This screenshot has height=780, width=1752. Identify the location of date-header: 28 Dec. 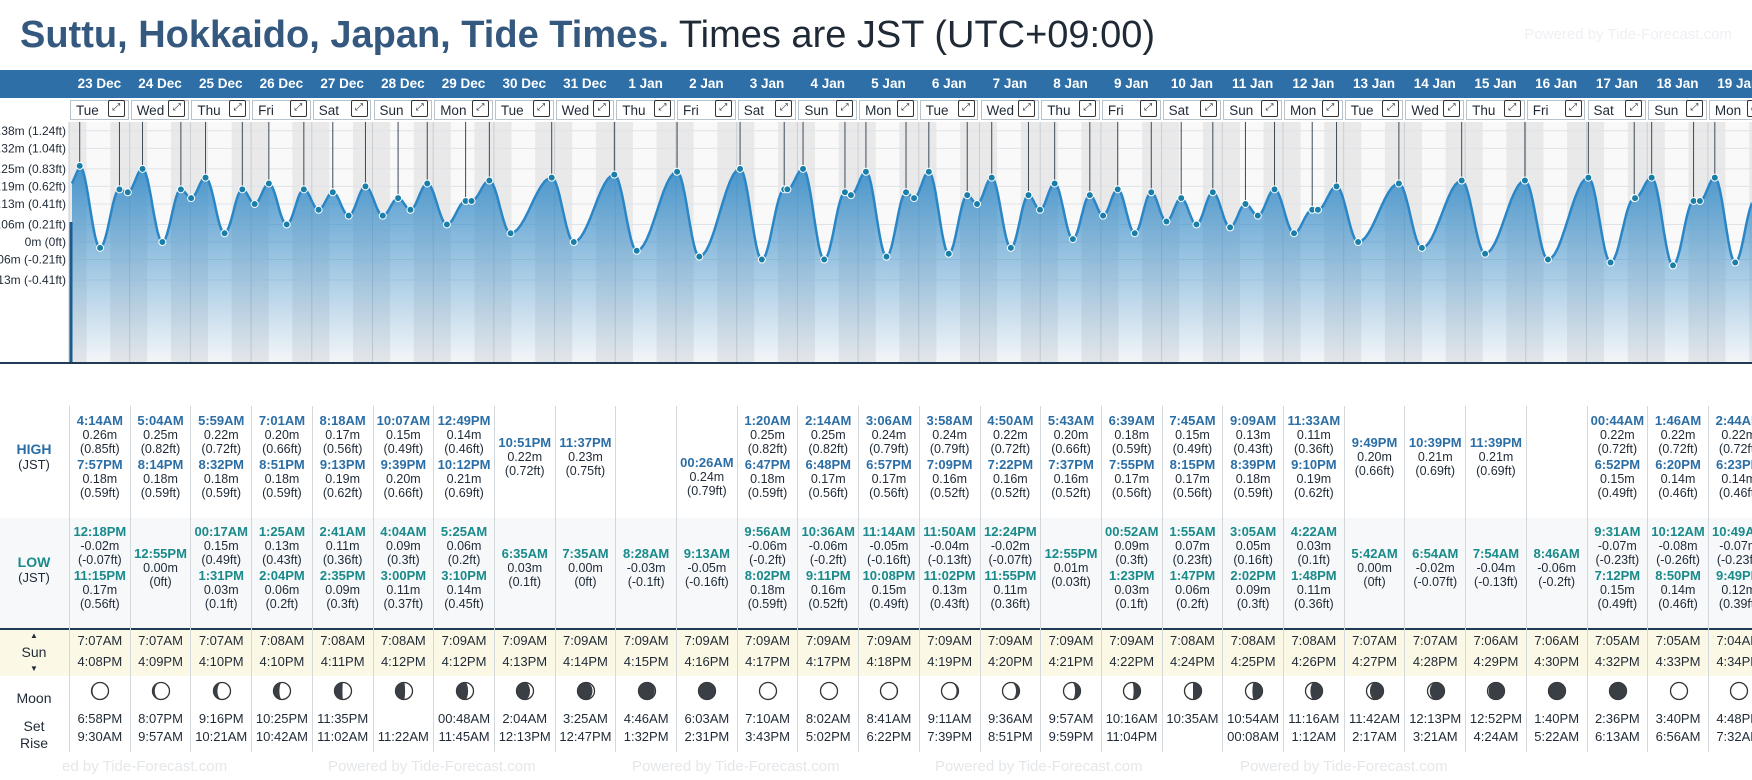
(403, 83).